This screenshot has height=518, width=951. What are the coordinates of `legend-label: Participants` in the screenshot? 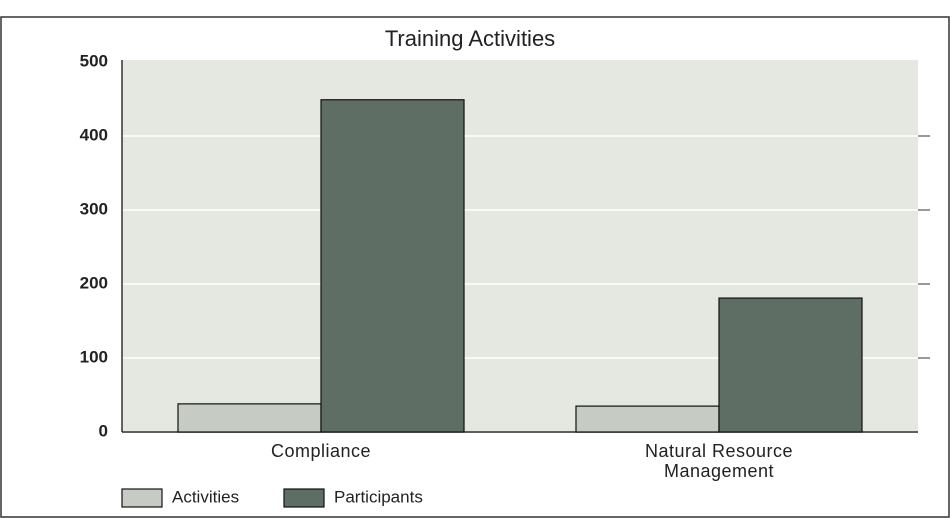 It's located at (378, 496).